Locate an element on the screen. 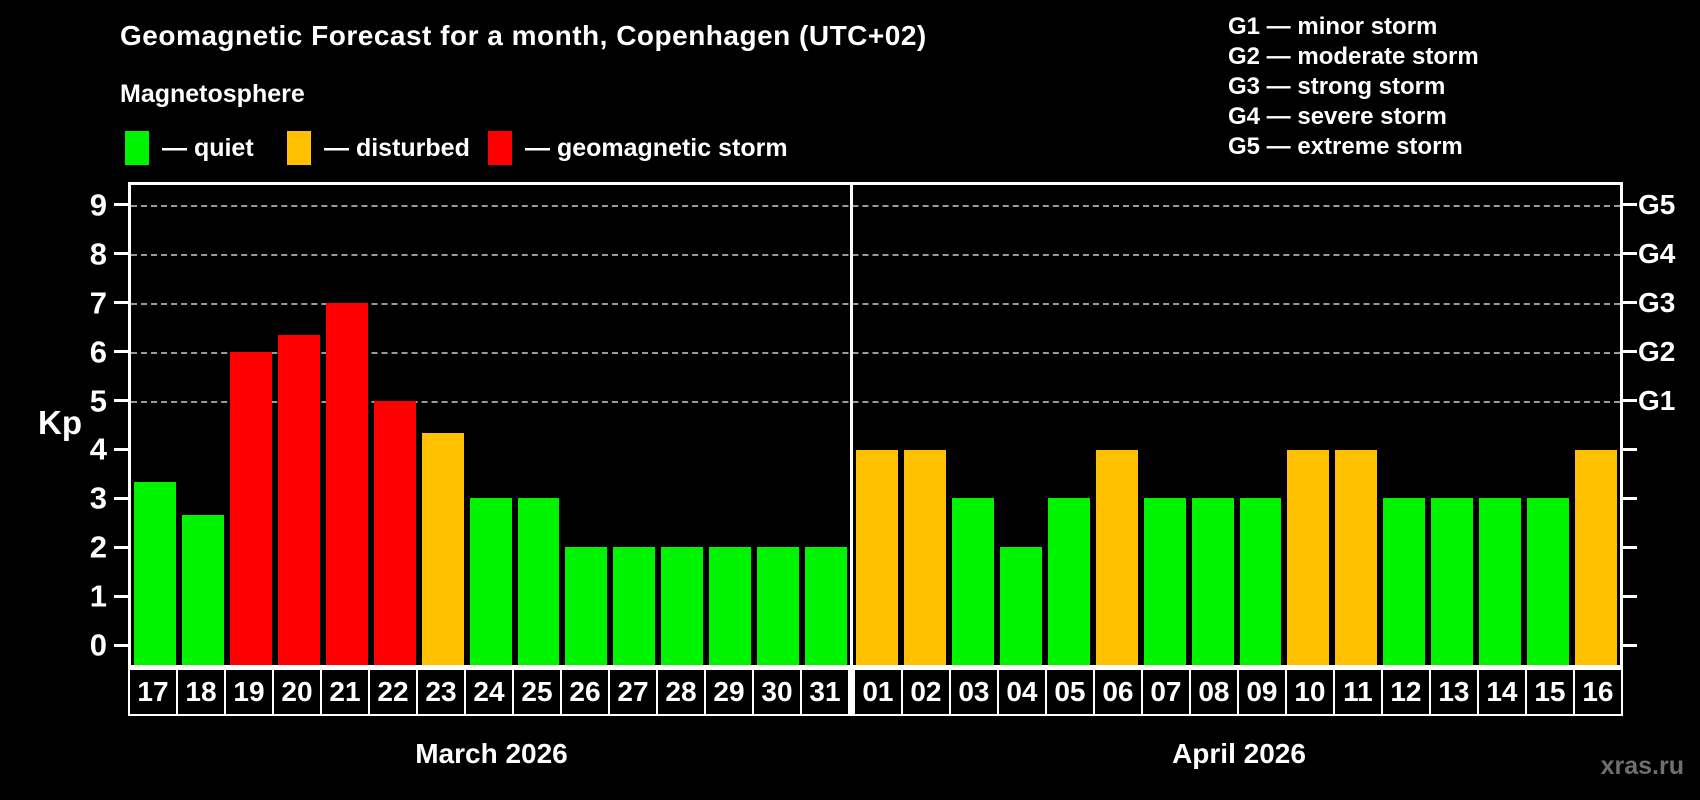  day-cell-13: 13 is located at coordinates (1453, 692).